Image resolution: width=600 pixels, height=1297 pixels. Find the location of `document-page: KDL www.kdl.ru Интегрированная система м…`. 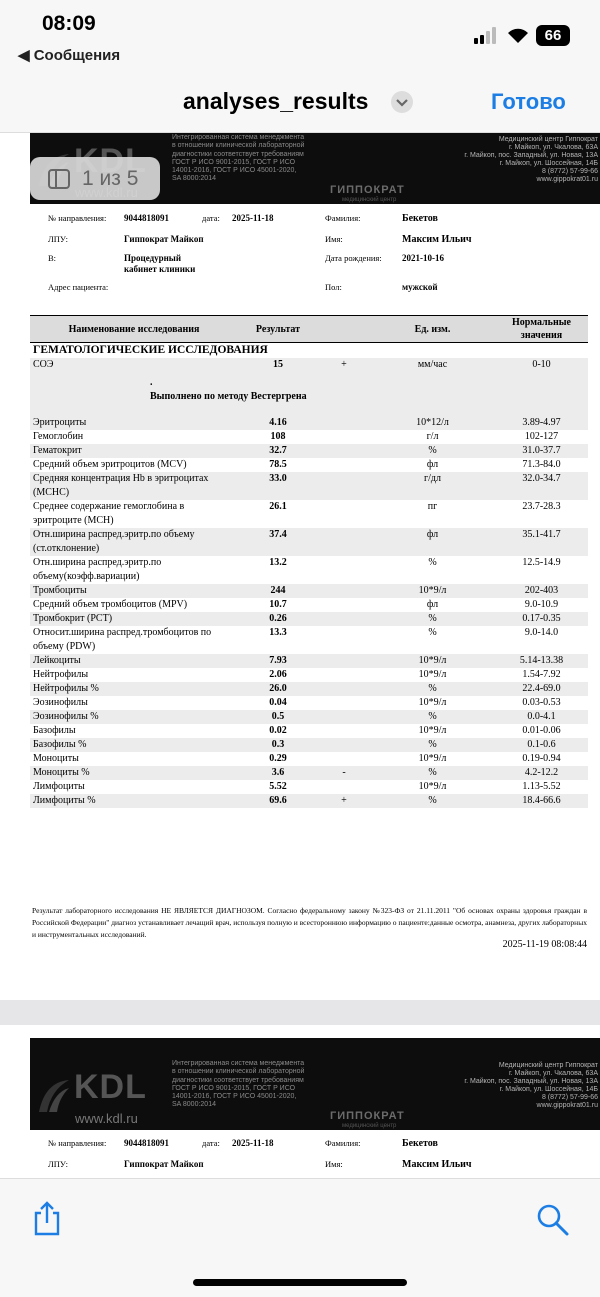

document-page: KDL www.kdl.ru Интегрированная система м… is located at coordinates (300, 1101).